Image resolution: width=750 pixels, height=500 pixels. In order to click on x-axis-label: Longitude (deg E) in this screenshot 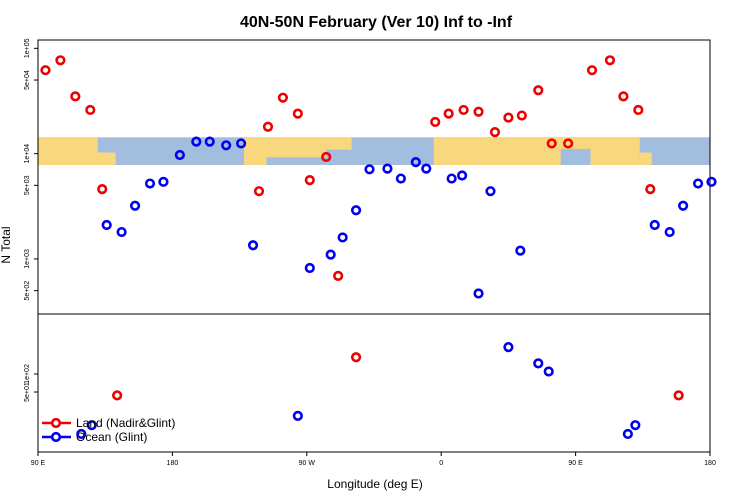, I will do `click(374, 484)`.